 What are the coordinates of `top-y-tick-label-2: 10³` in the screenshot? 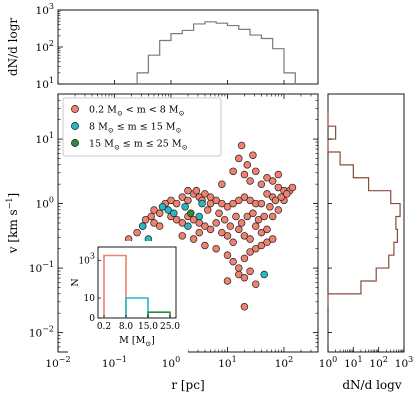 It's located at (45, 9).